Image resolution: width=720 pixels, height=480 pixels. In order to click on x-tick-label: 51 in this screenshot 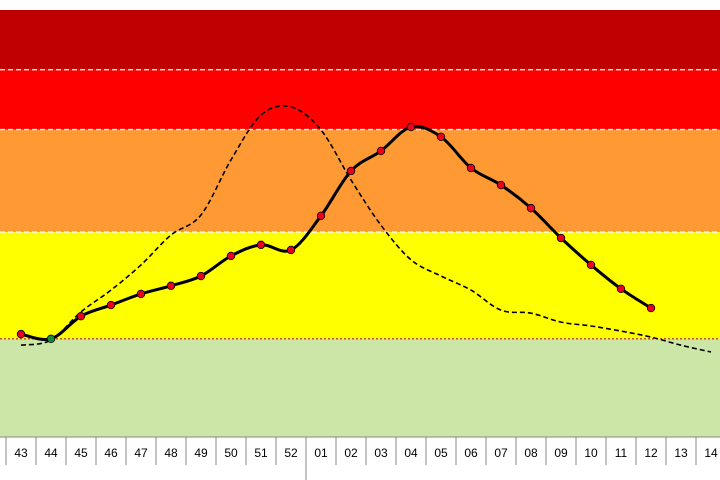, I will do `click(261, 453)`.